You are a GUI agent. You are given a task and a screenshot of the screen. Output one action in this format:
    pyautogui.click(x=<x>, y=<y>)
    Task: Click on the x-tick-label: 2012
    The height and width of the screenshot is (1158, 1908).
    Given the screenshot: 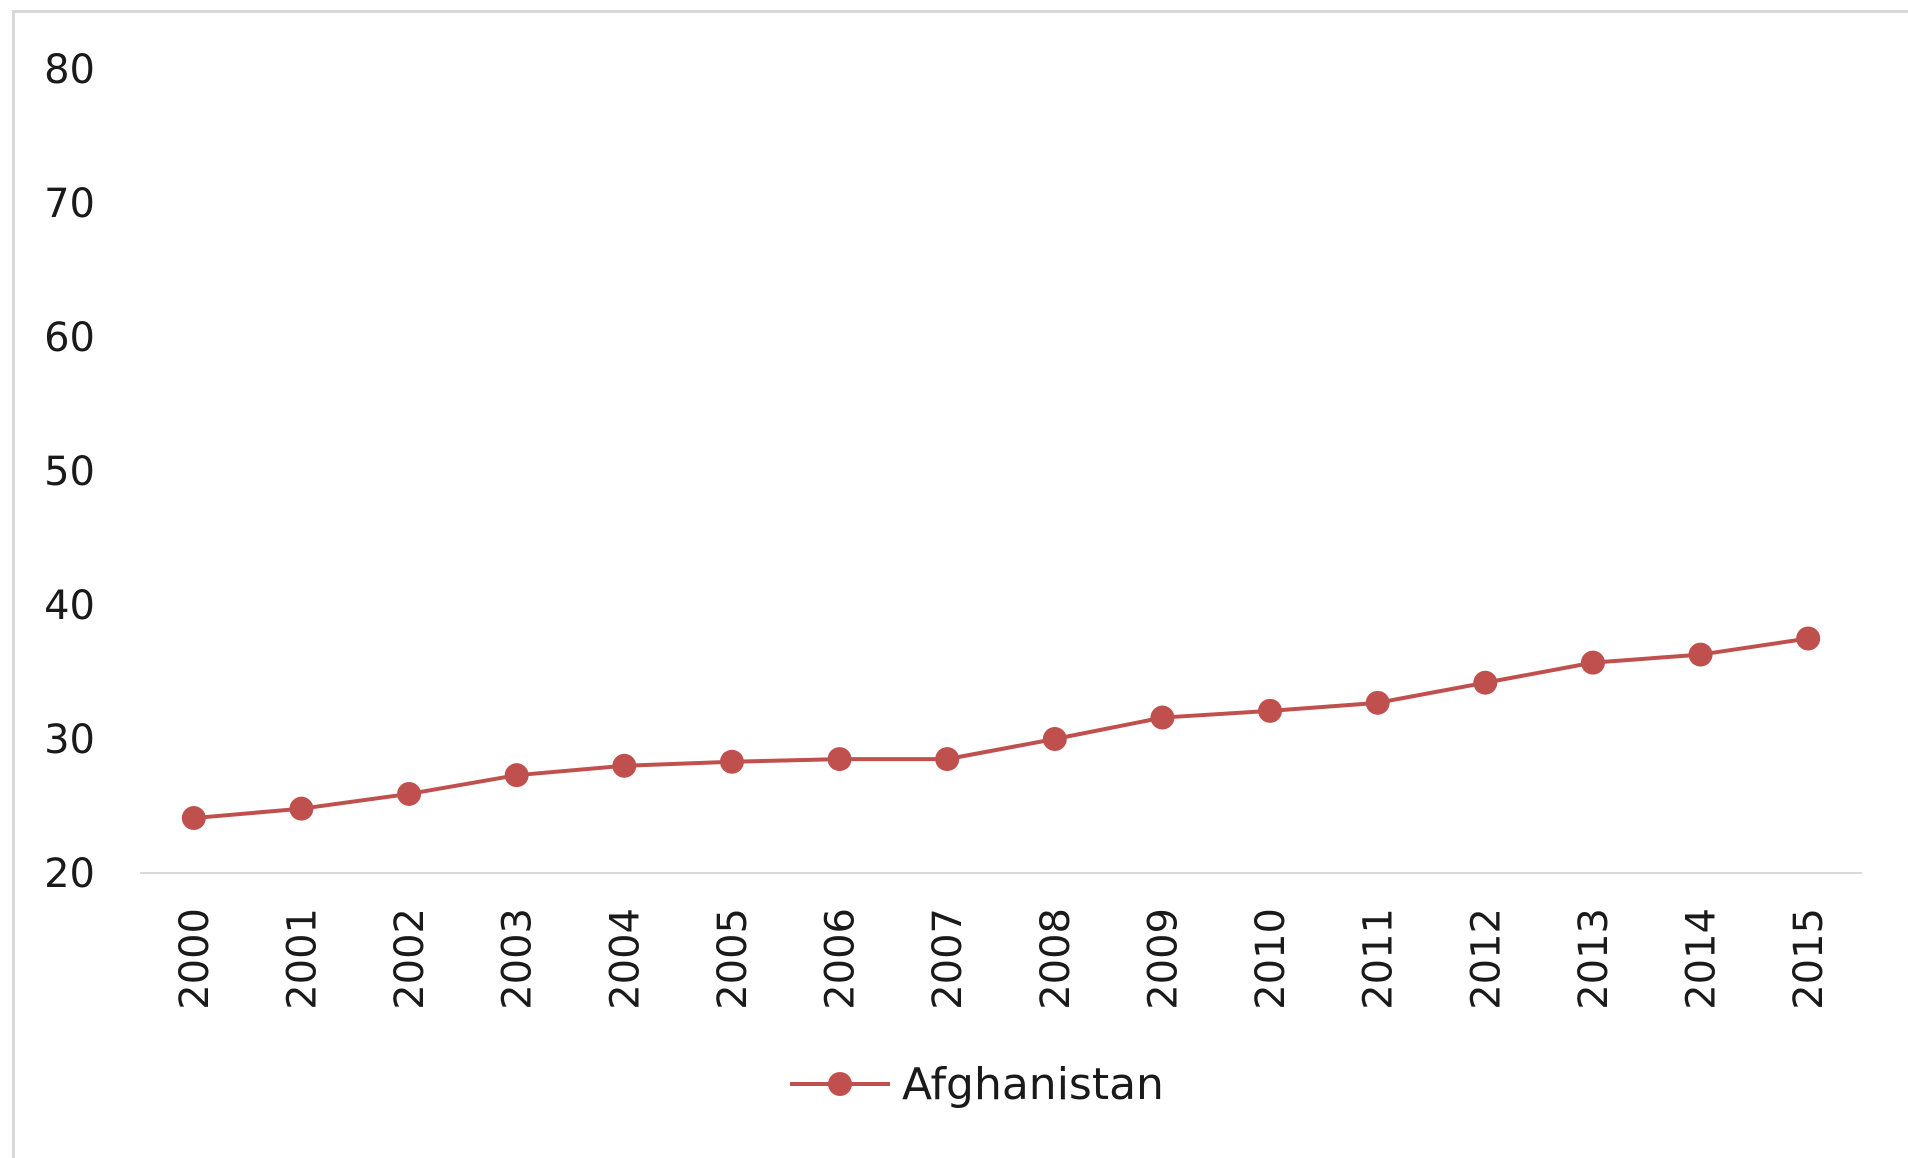 What is the action you would take?
    pyautogui.click(x=1486, y=959)
    